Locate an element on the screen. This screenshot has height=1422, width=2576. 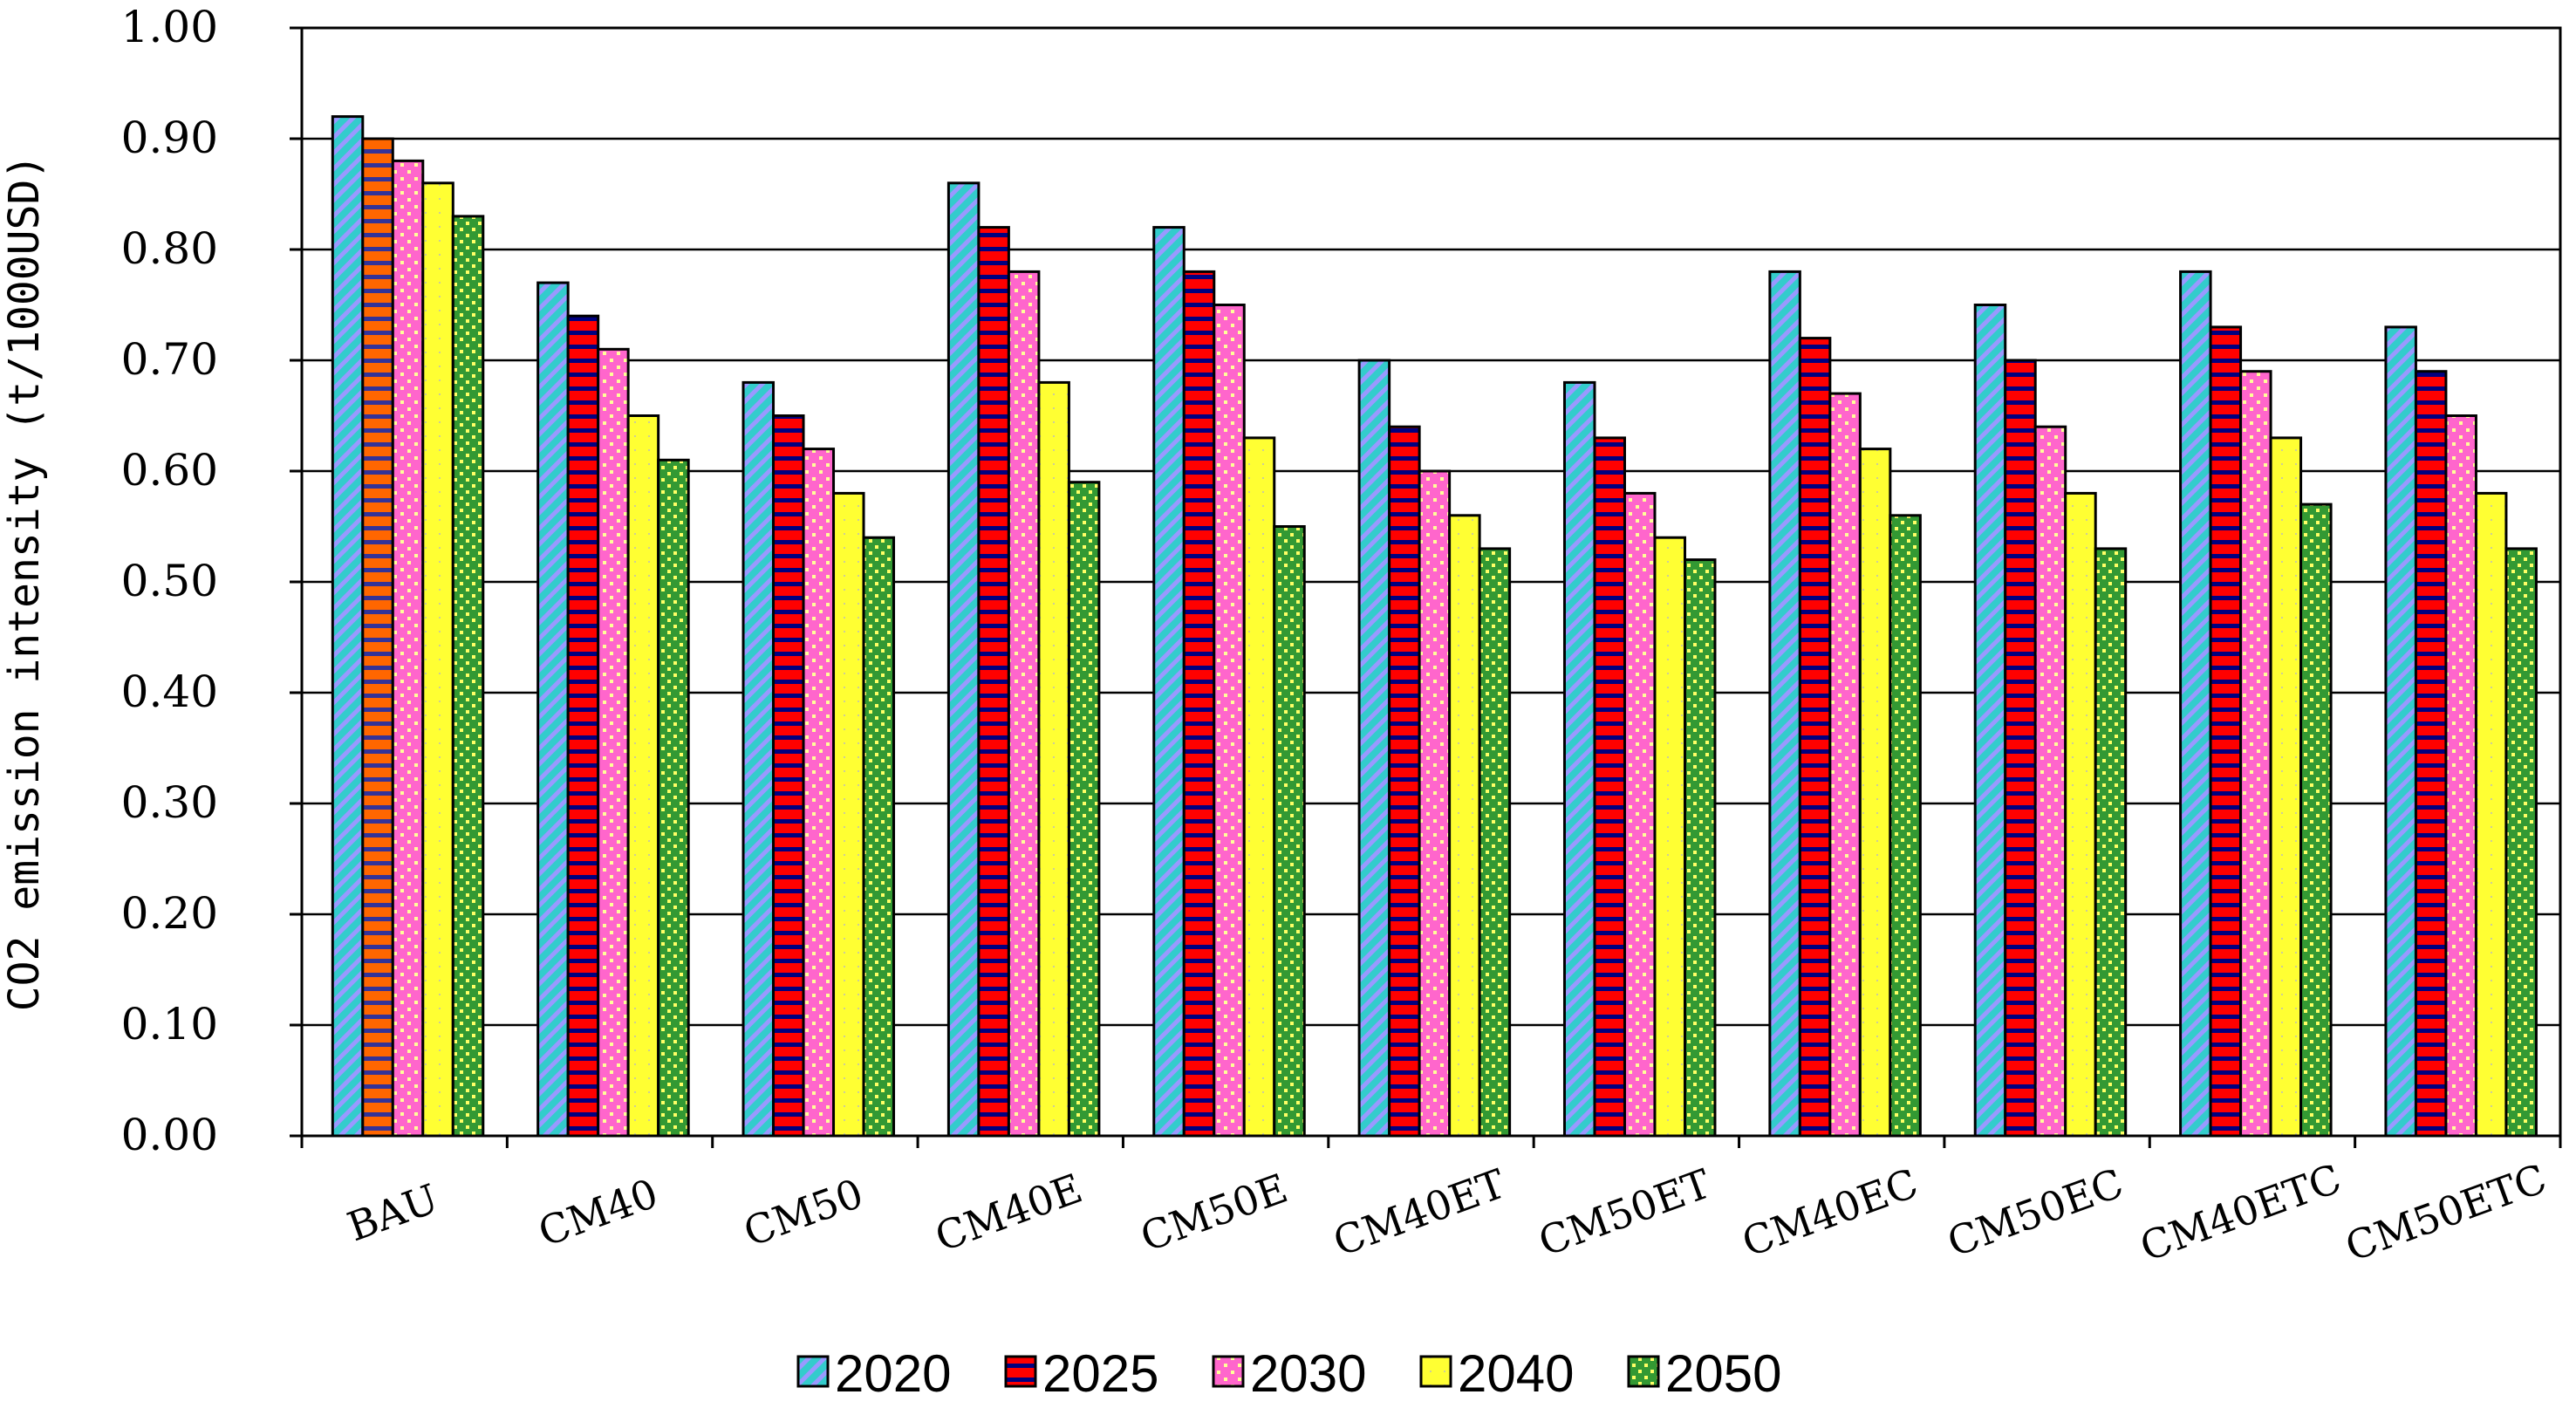
x-tick-label: CM50ETC is located at coordinates (2446, 1213).